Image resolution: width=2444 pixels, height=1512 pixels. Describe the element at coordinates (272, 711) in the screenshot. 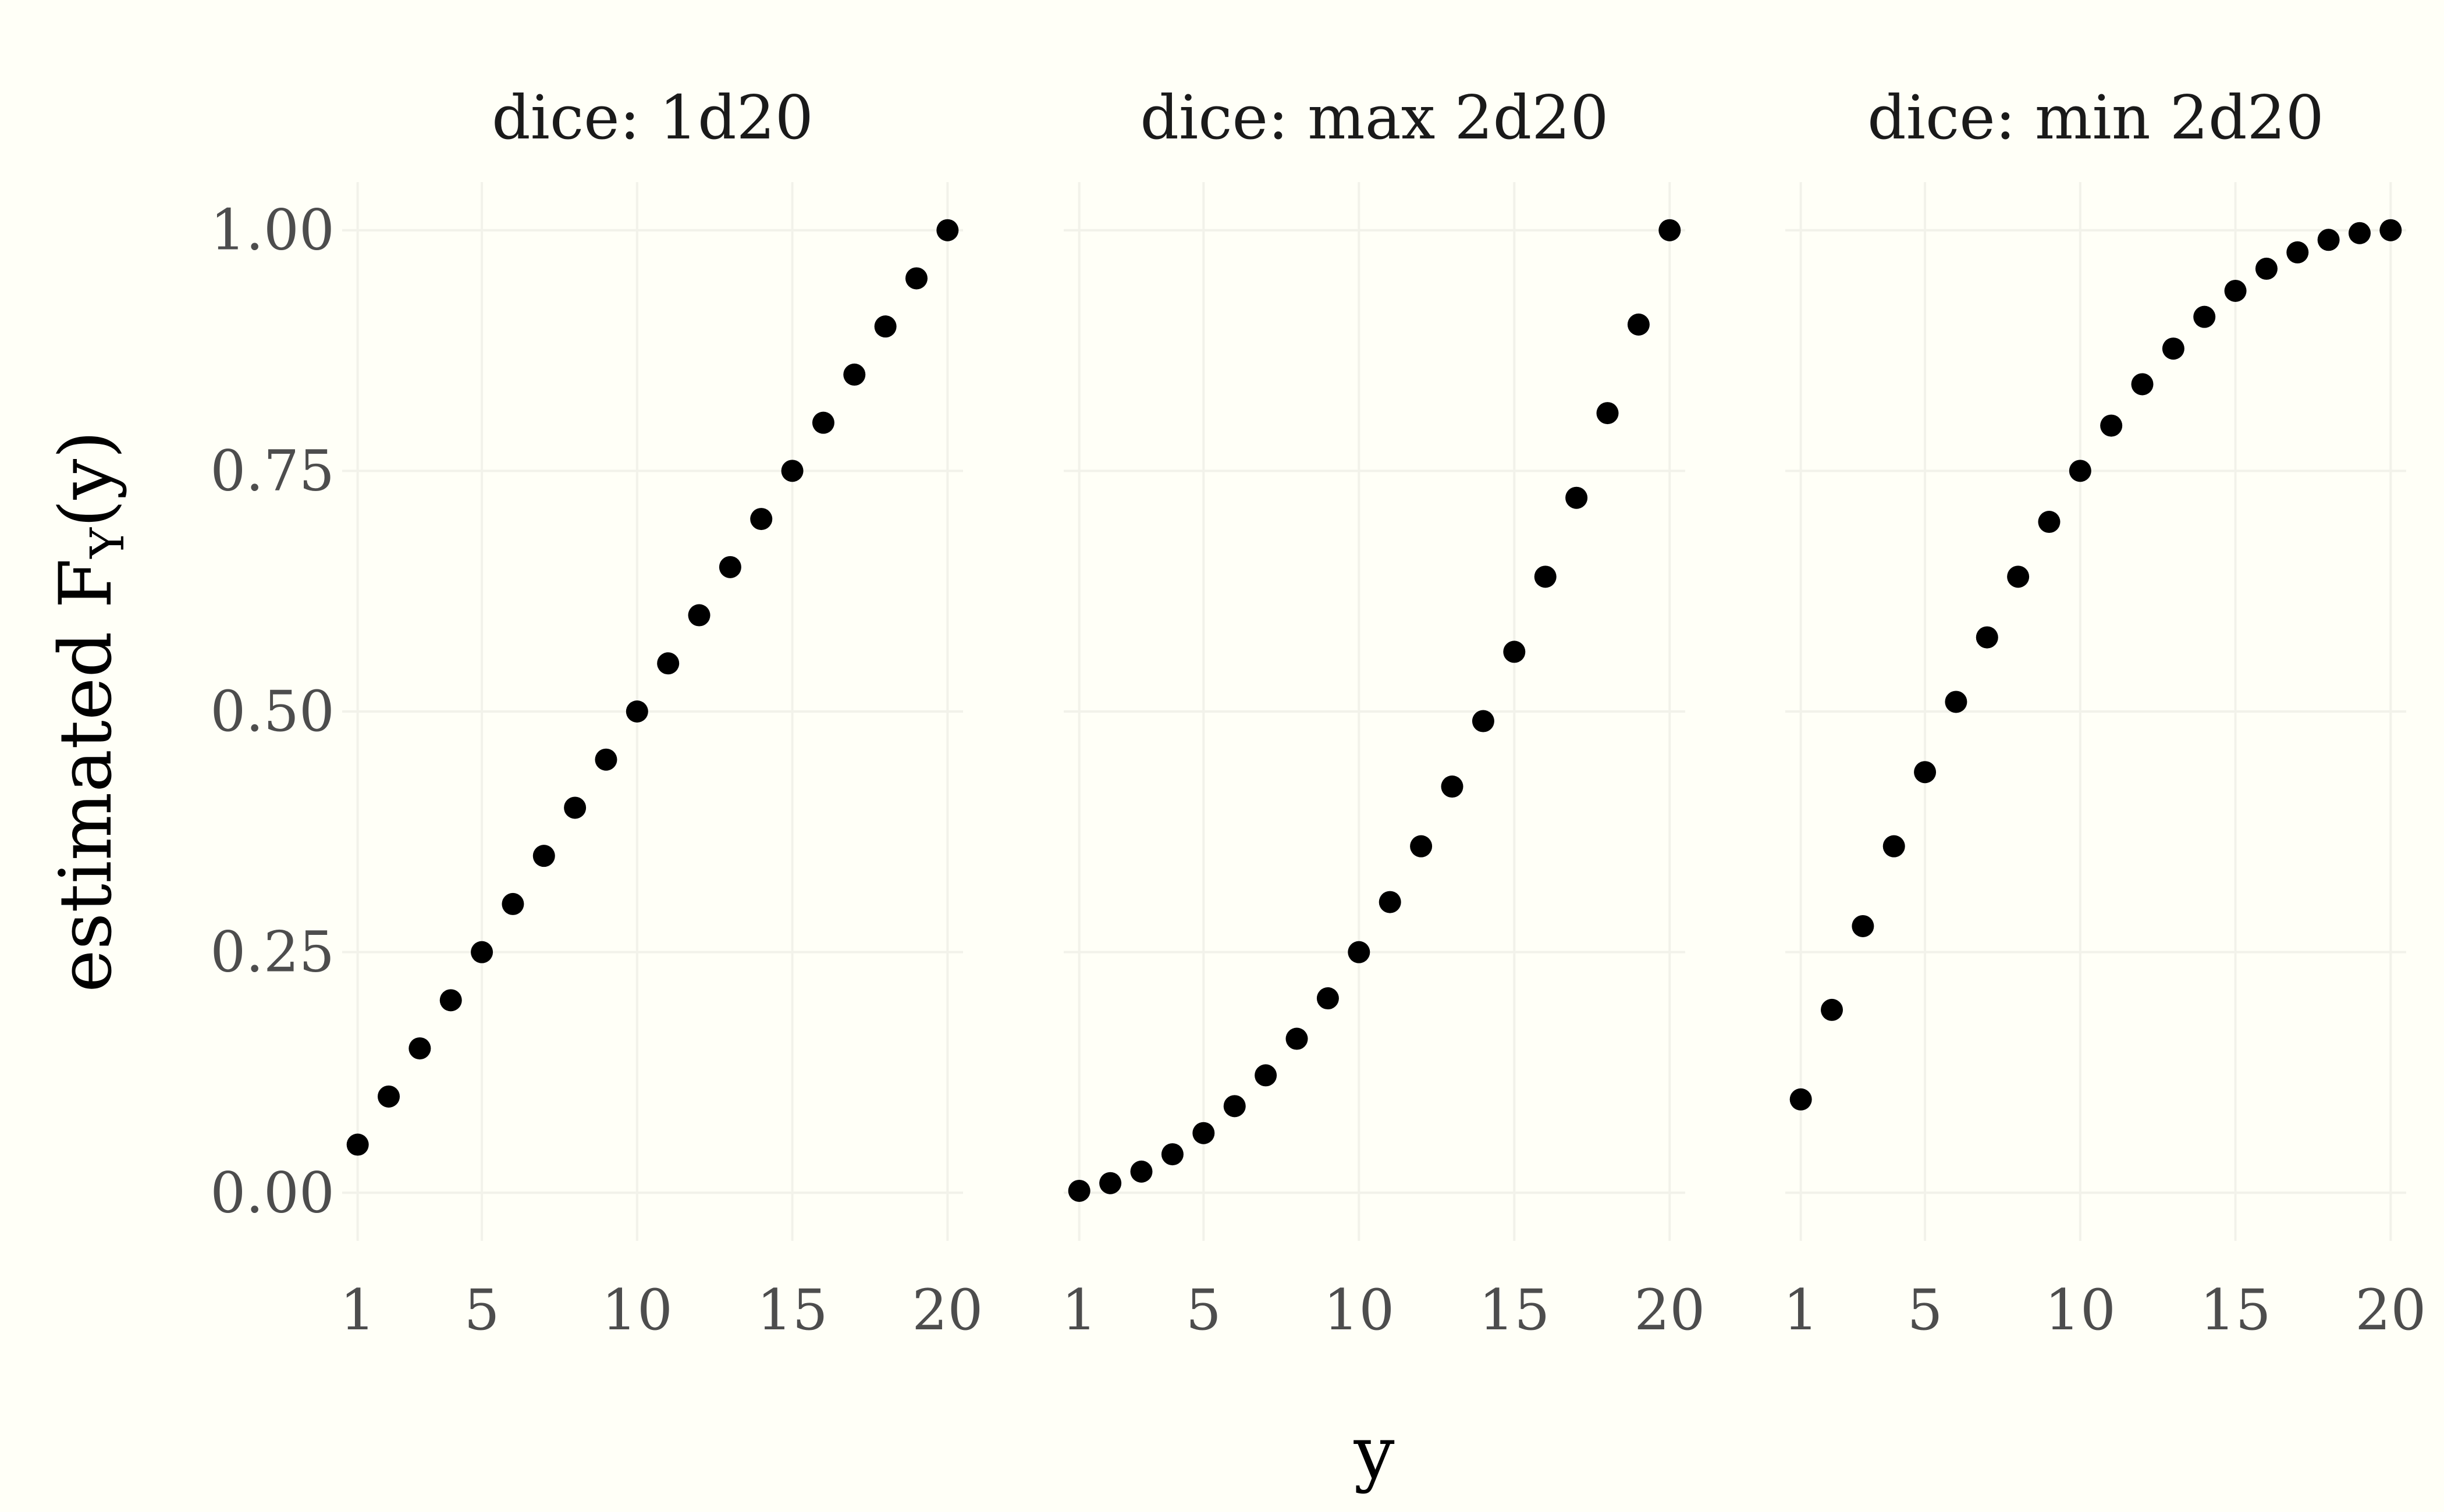

I see `y-tick-label: 0.50` at that location.